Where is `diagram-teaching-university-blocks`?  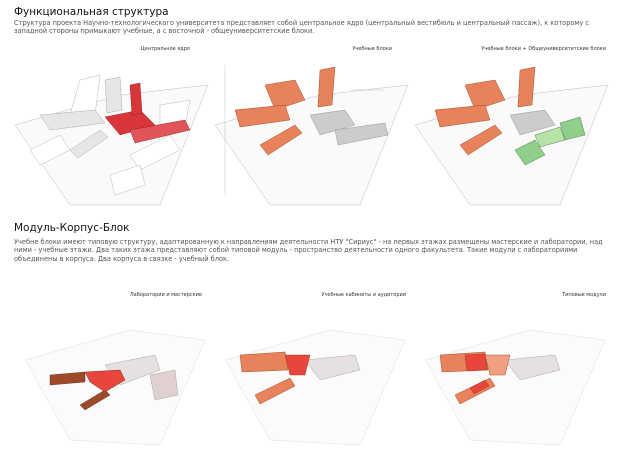
diagram-teaching-university-blocks is located at coordinates (511, 136).